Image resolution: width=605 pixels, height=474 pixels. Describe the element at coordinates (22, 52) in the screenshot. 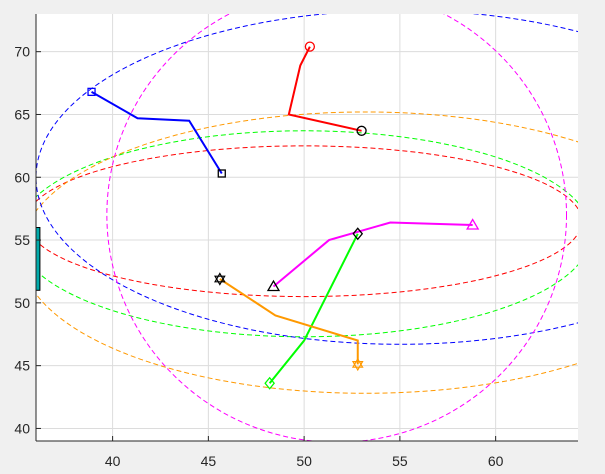

I see `y-tick-label: 70` at that location.